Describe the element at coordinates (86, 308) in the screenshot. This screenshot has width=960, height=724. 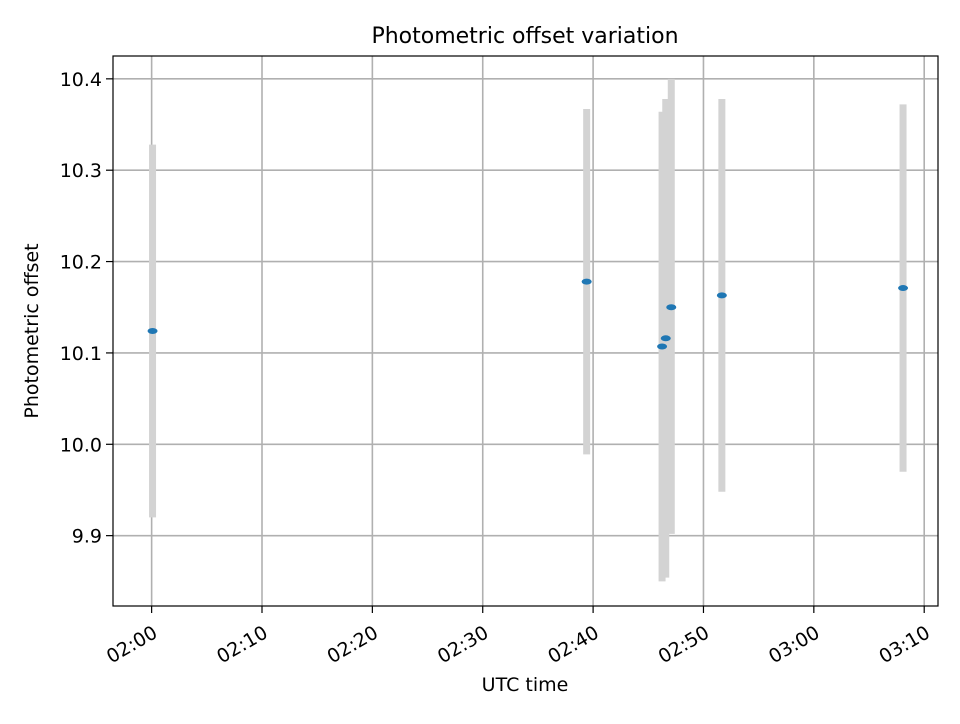
I see `y-axis-ticks: 9.9 10.0 10.1 10.2 10.3 10.4` at that location.